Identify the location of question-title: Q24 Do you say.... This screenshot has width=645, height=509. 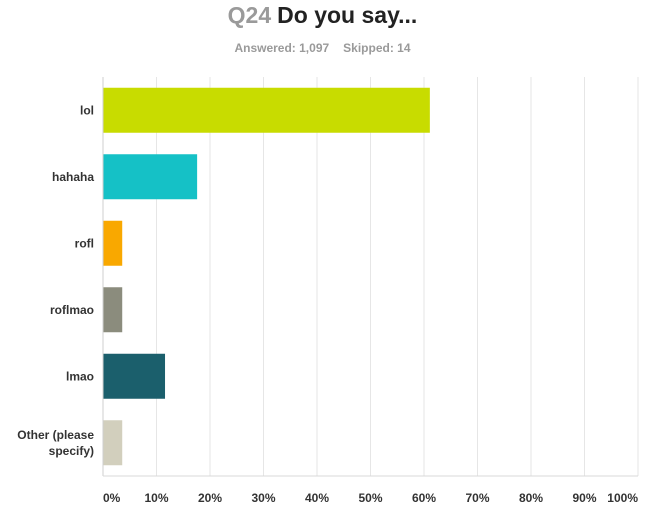
(322, 15).